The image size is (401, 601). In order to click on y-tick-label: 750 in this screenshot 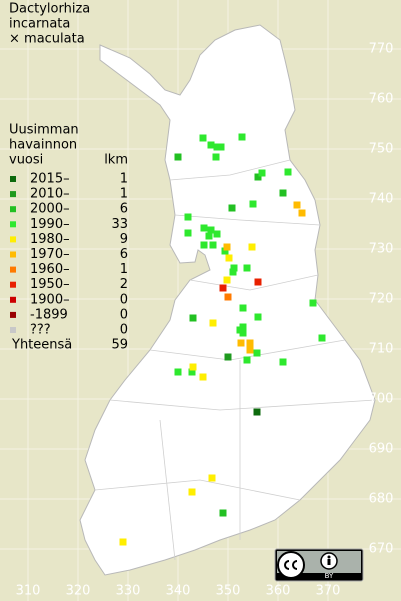, I will do `click(381, 149)`.